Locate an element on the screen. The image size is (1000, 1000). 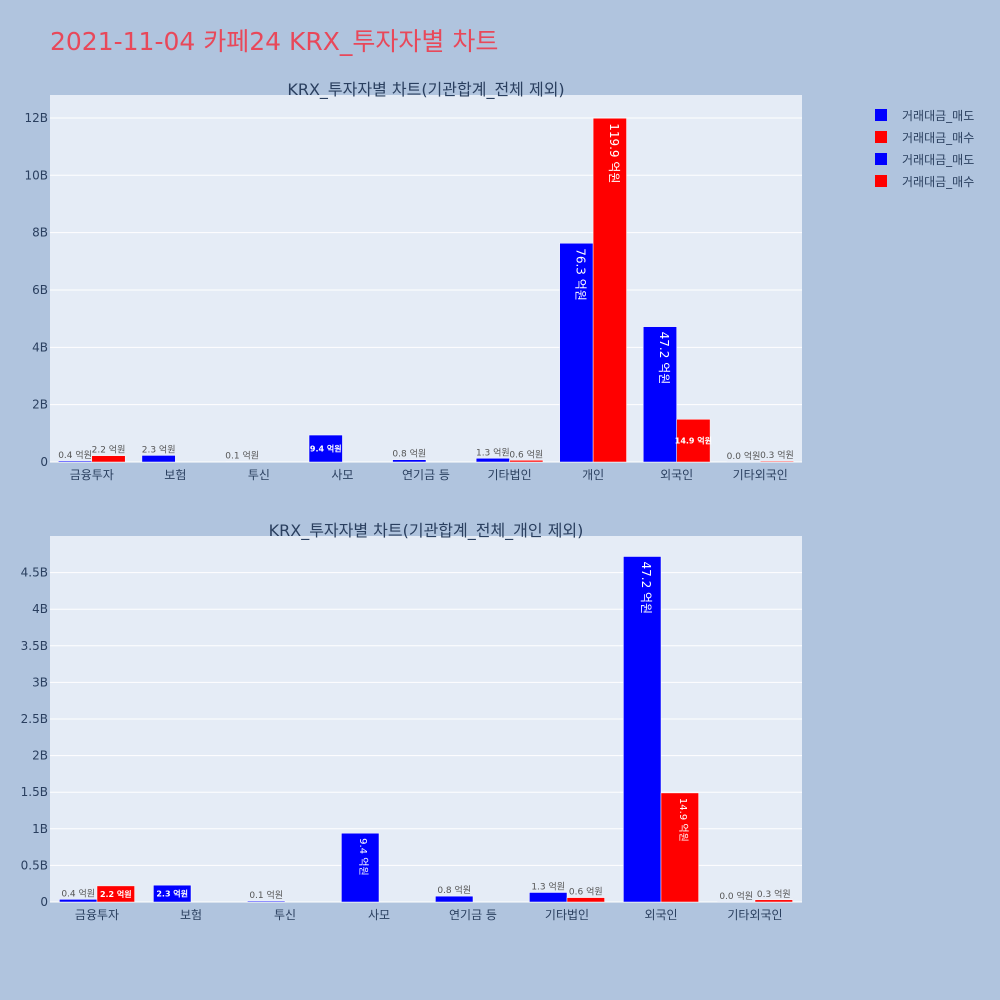
y-tick-label: 3B is located at coordinates (40, 682).